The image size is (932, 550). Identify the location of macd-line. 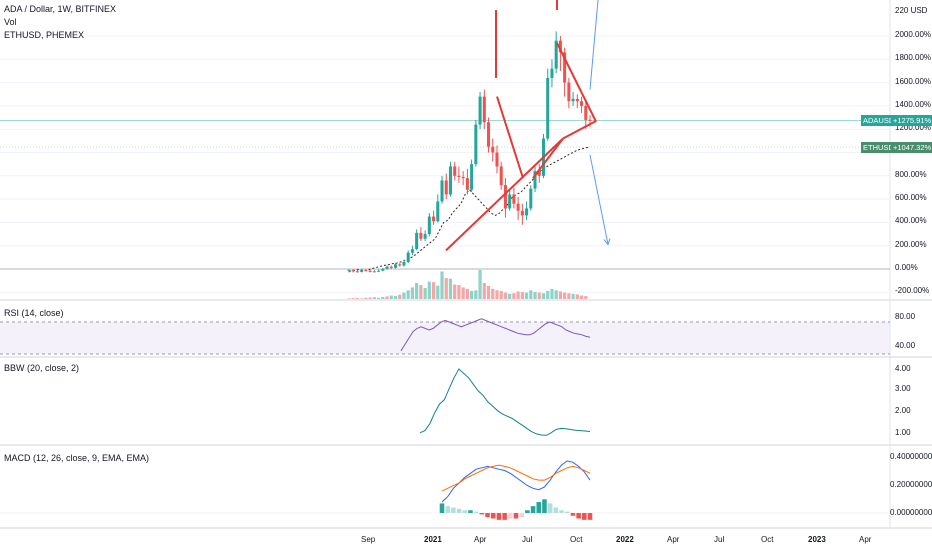
(516, 481).